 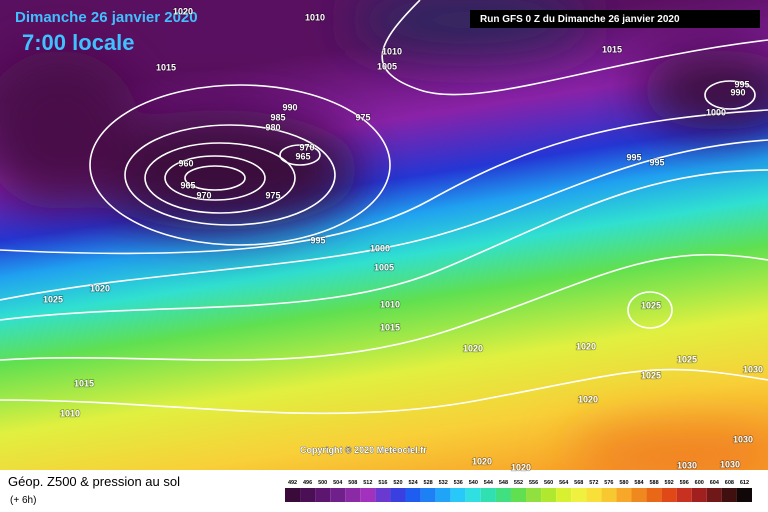 What do you see at coordinates (382, 483) in the screenshot?
I see `colorbar-label: 516` at bounding box center [382, 483].